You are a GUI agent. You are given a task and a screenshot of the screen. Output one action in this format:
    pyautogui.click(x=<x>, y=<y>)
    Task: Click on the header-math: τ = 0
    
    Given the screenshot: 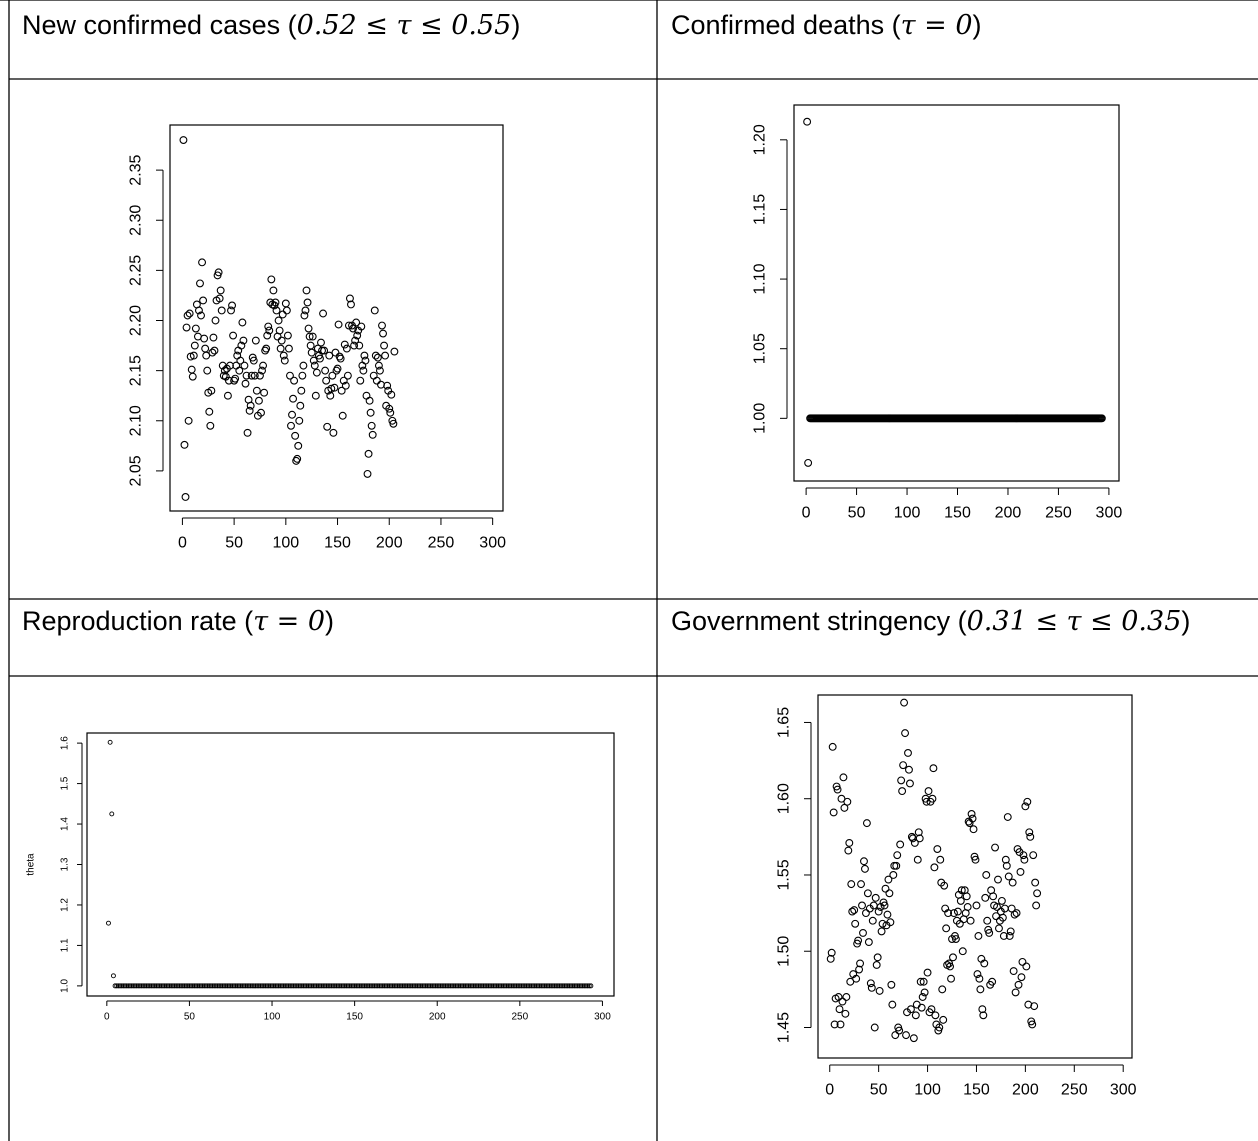 What is the action you would take?
    pyautogui.click(x=289, y=621)
    